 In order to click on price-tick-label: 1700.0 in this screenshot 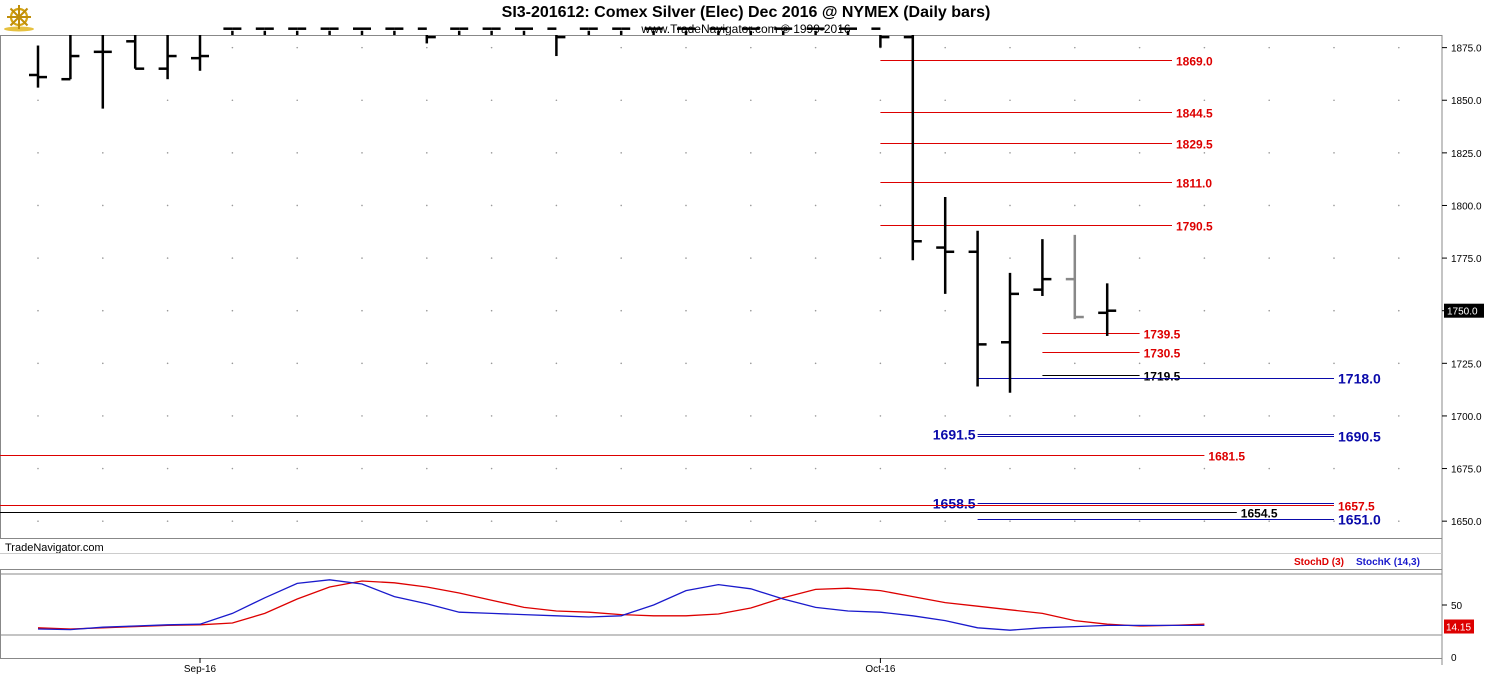, I will do `click(1466, 417)`.